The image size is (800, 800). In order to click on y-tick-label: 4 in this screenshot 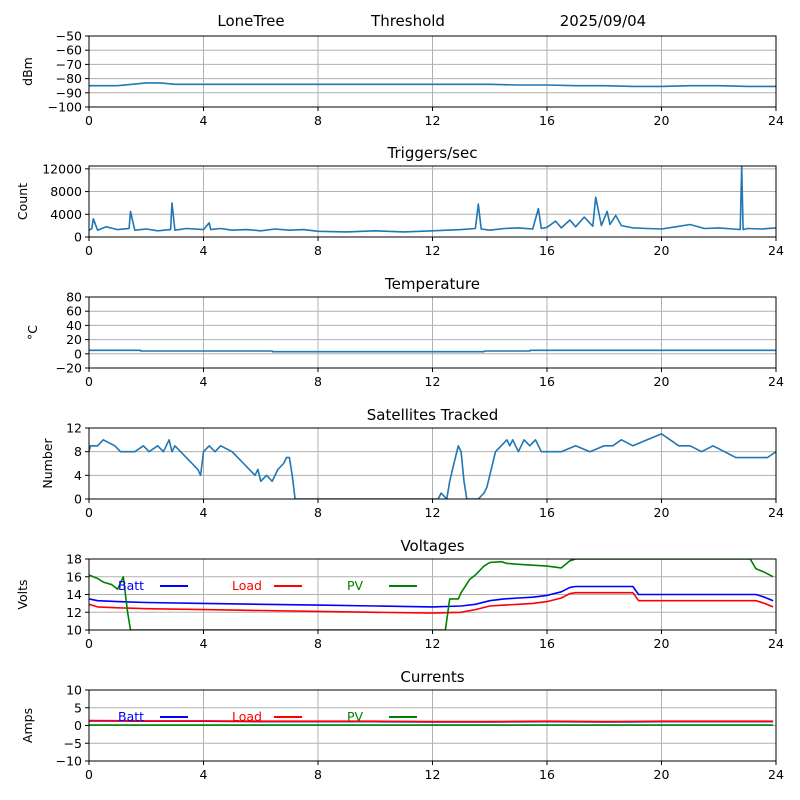, I will do `click(78, 475)`.